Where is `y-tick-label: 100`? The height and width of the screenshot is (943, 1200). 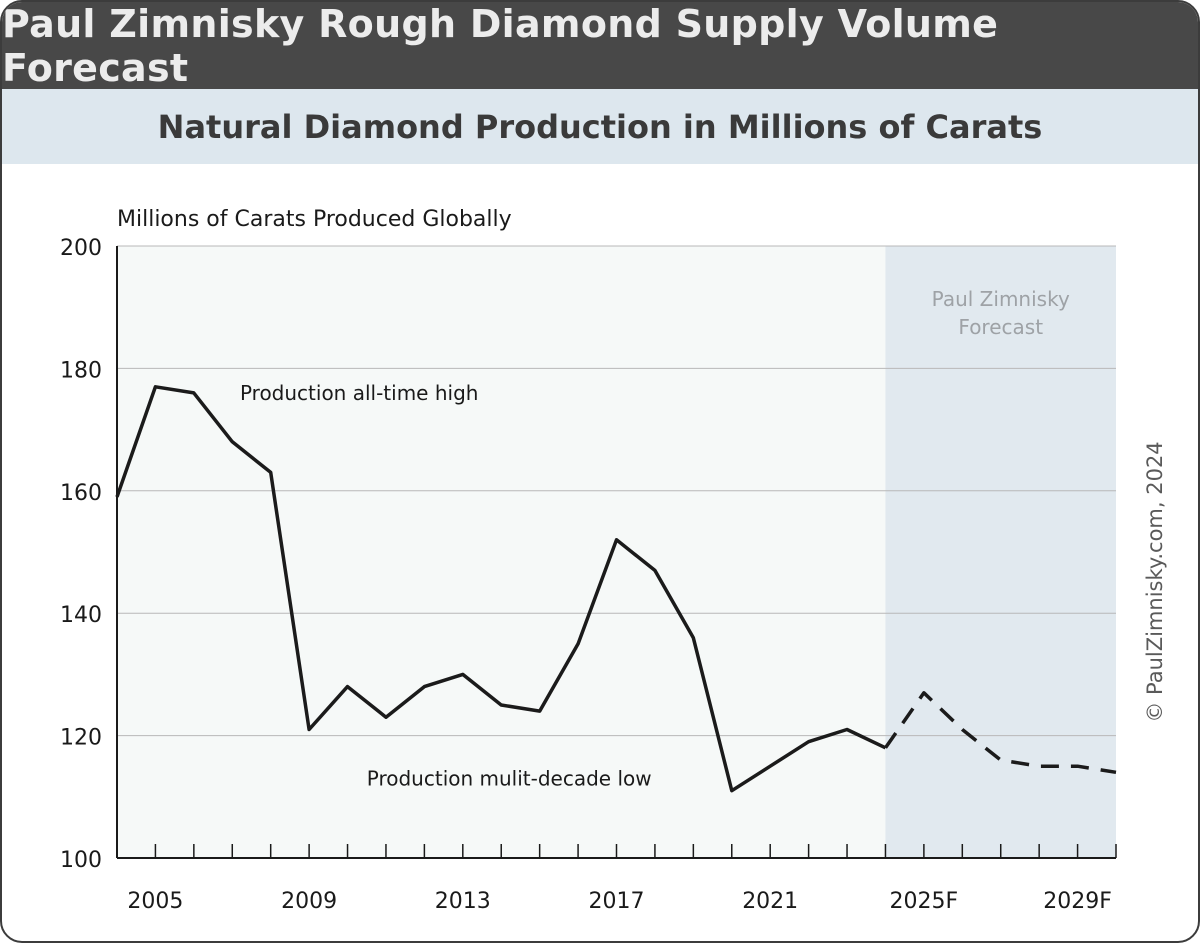 y-tick-label: 100 is located at coordinates (81, 860).